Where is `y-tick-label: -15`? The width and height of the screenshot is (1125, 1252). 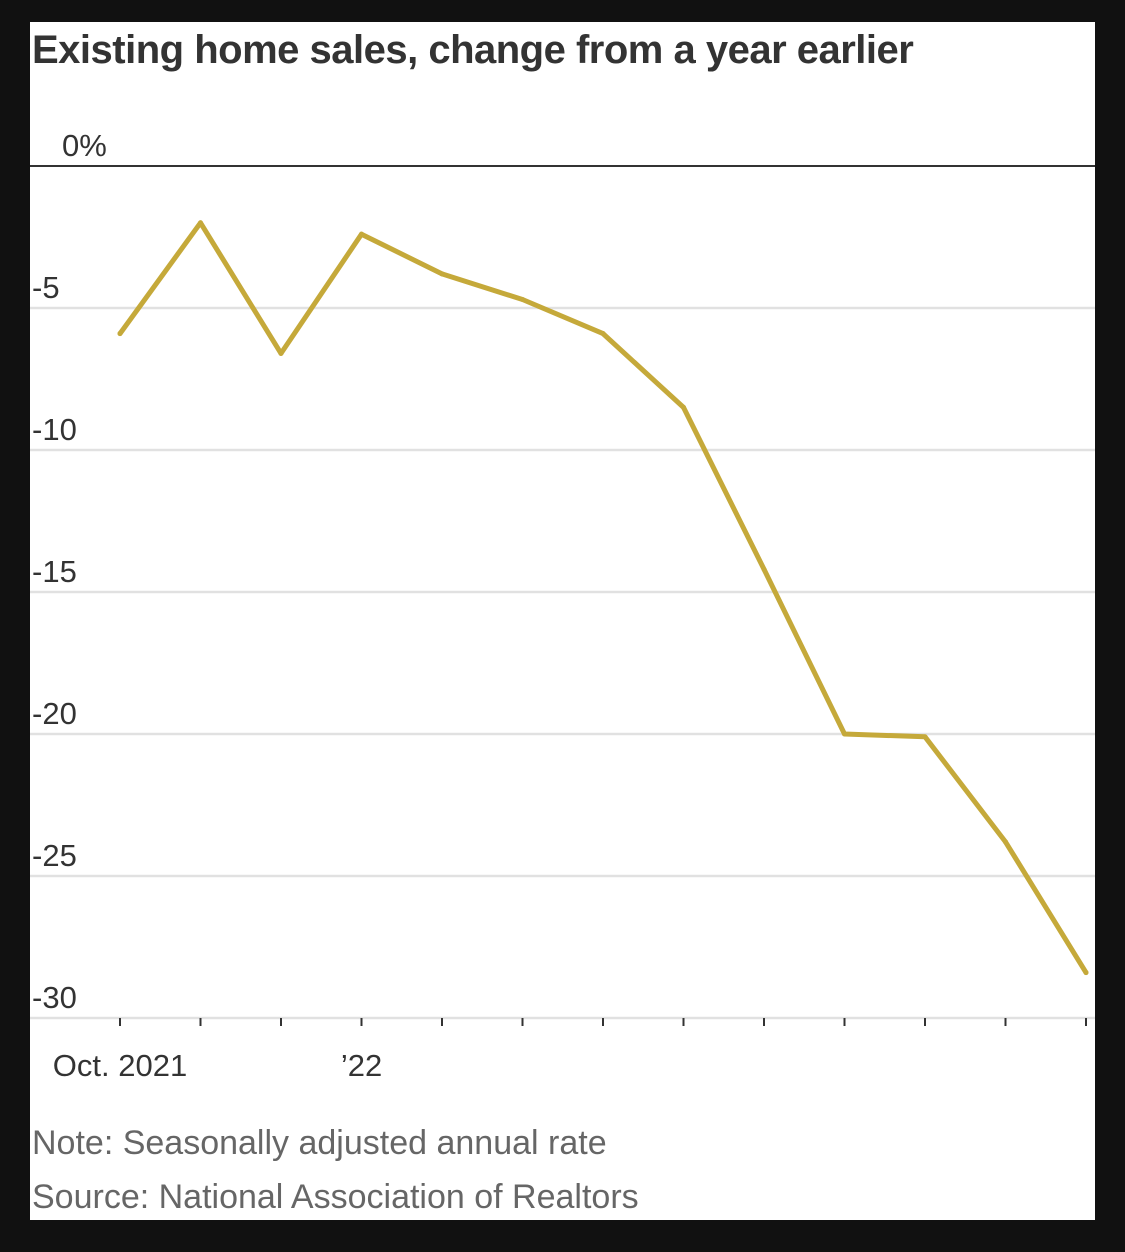
y-tick-label: -15 is located at coordinates (54, 571).